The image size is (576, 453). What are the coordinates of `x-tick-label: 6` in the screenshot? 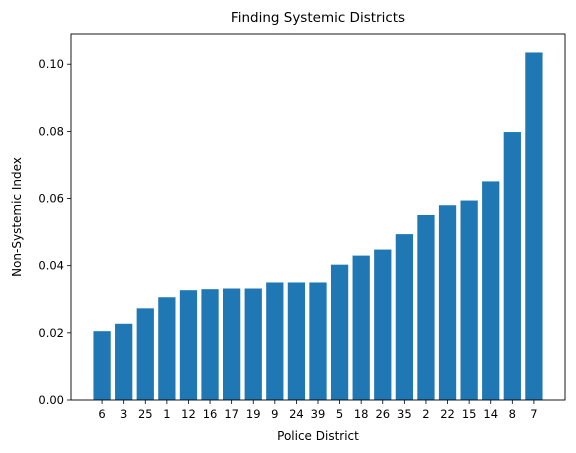 It's located at (101, 414).